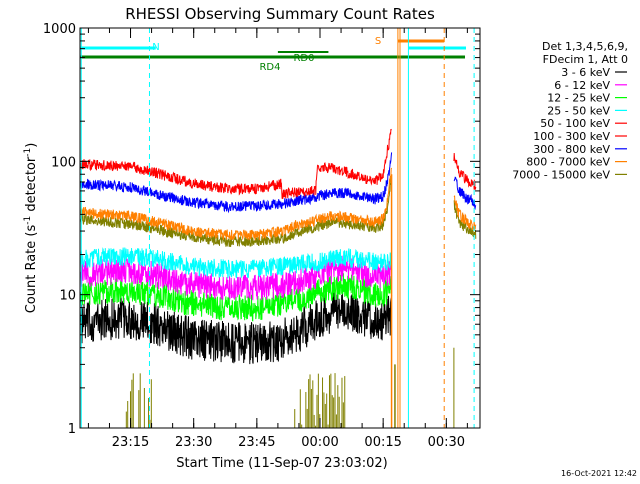 The image size is (640, 484). I want to click on y-axis-label-main: Count Rate (s, so click(31, 269).